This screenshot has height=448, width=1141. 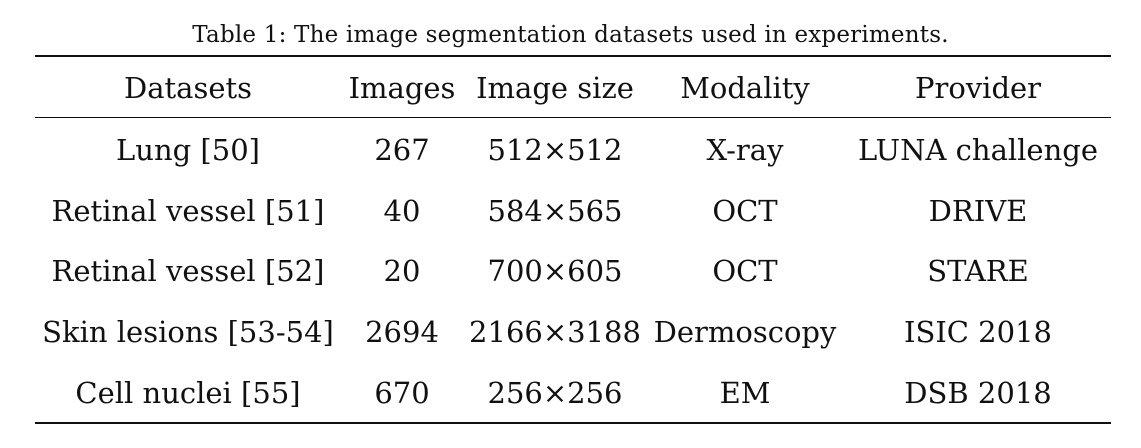 I want to click on table-row: Cell nuclei [55] 670 256×256 EM DSB 2018, so click(x=570, y=393).